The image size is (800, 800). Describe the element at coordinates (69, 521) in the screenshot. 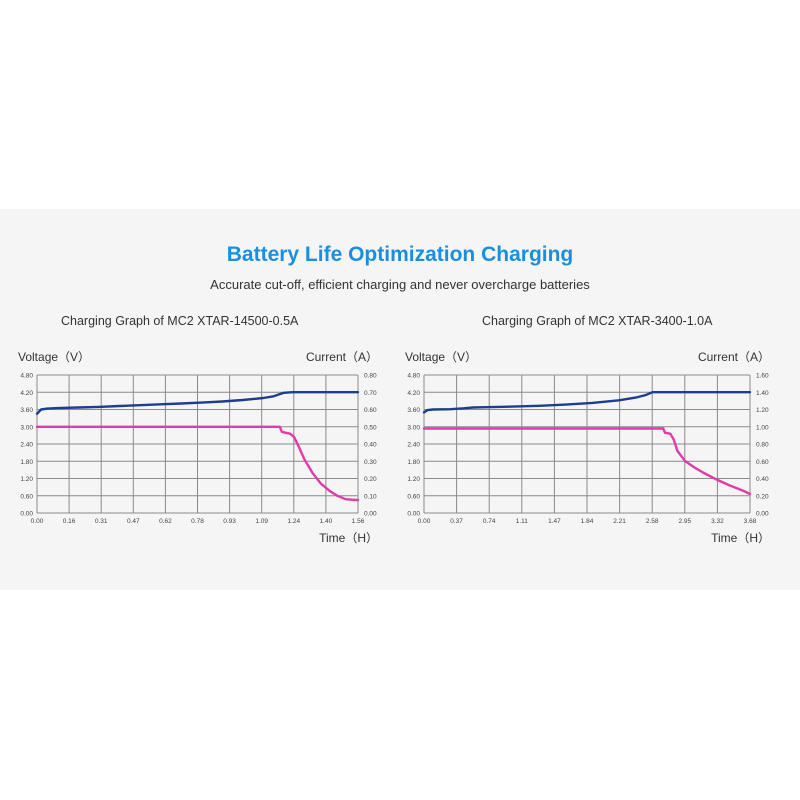

I see `x-tick-label: 0.16` at that location.